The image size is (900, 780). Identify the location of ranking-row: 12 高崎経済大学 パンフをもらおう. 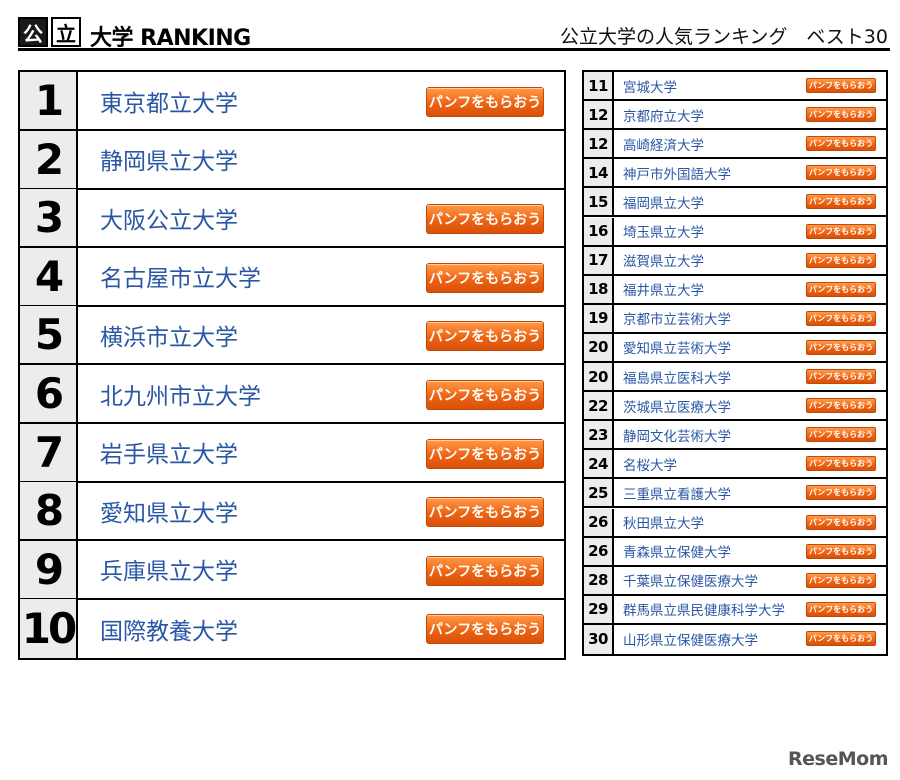
(735, 145).